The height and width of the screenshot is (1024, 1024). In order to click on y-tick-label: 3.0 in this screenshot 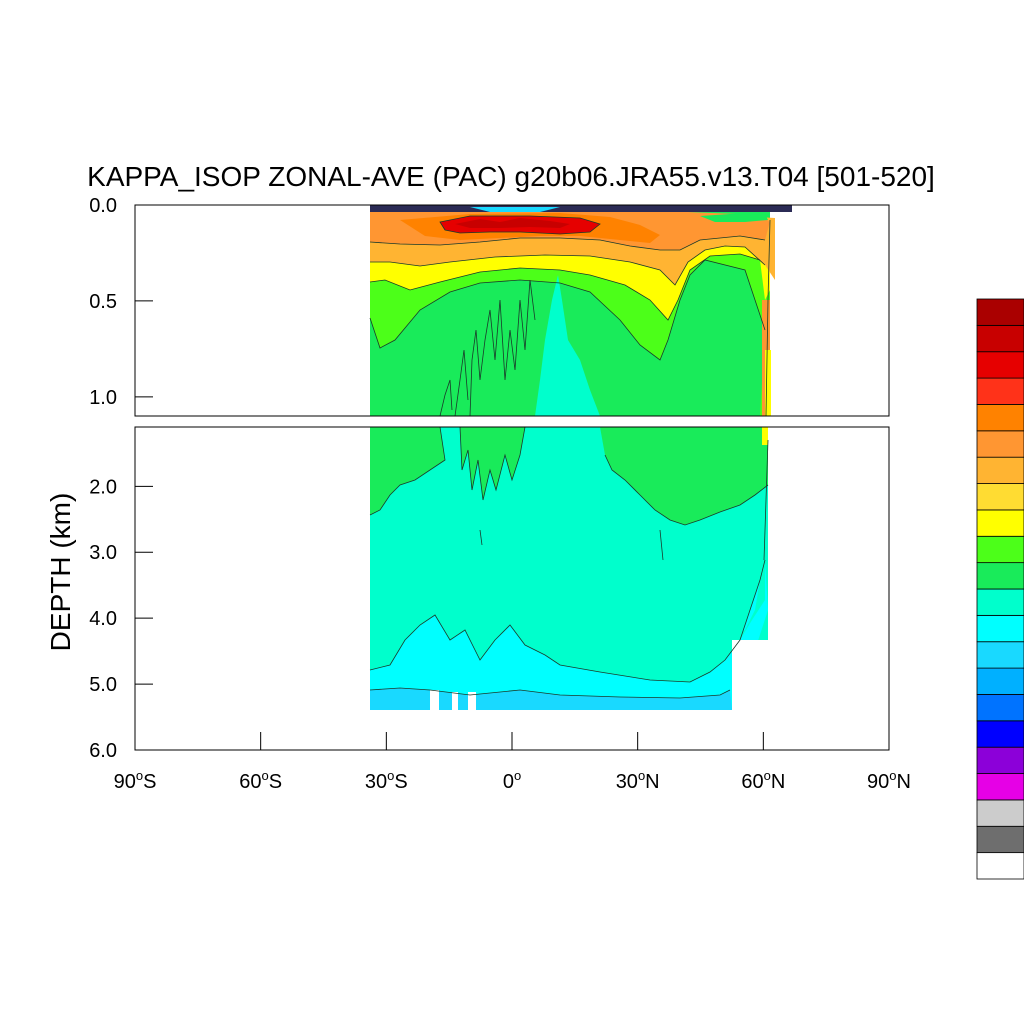, I will do `click(103, 553)`.